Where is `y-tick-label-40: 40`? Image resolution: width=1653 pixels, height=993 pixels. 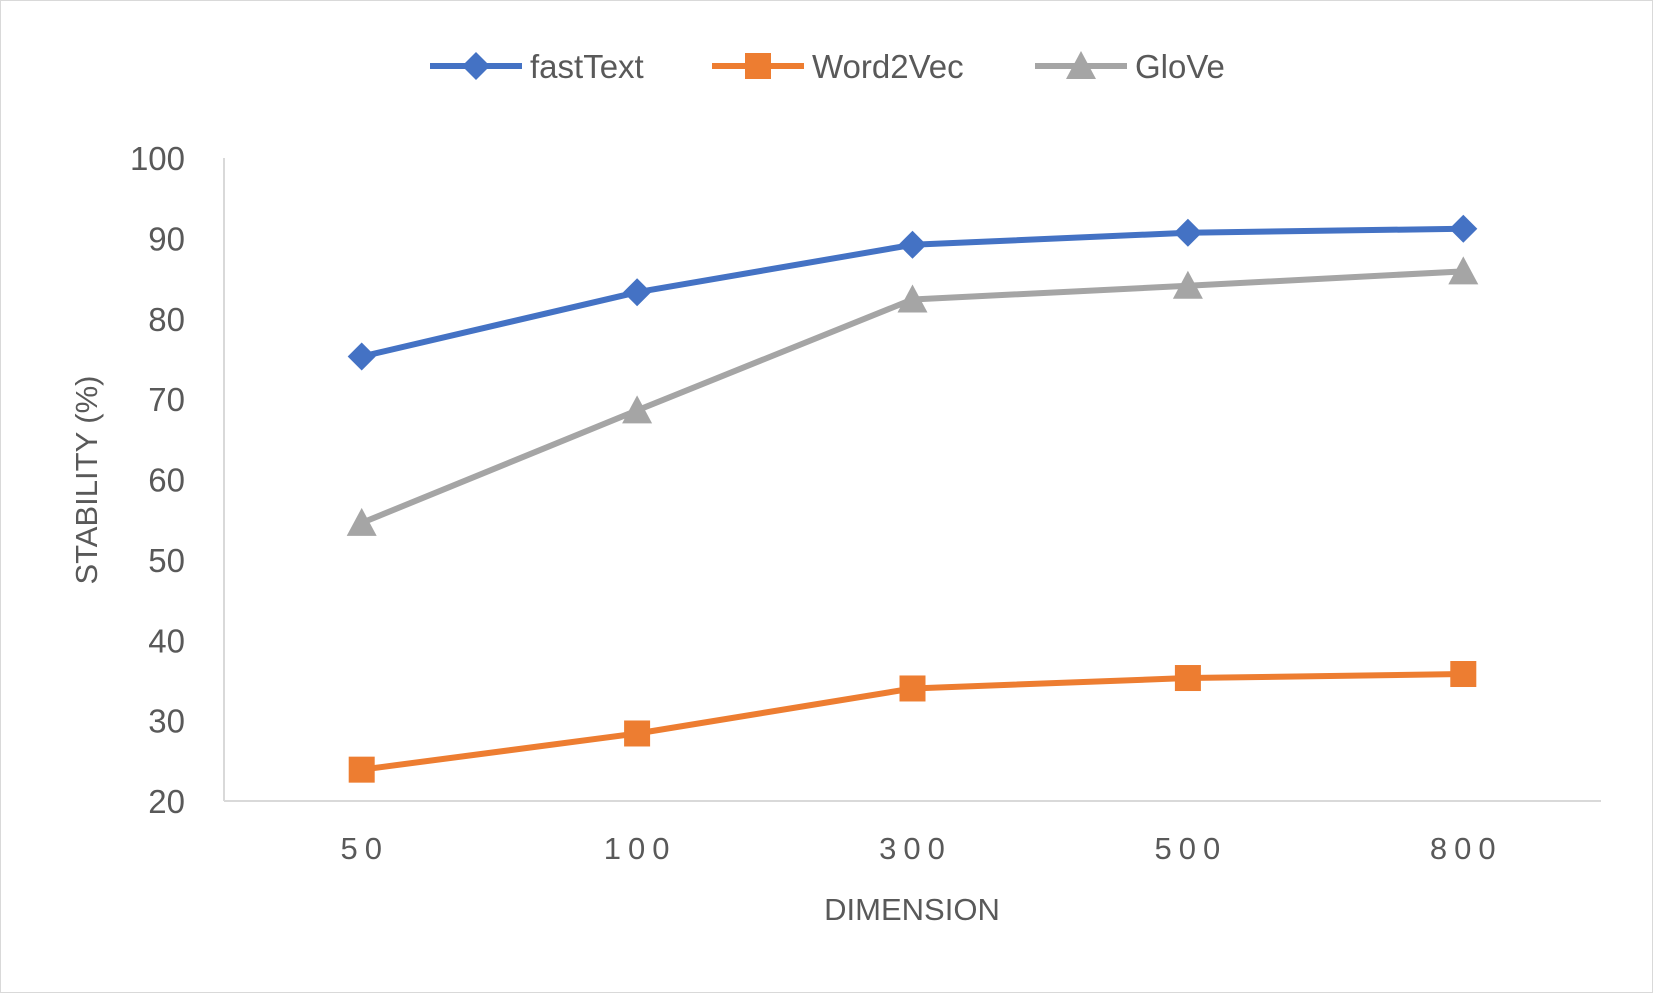
y-tick-label-40: 40 is located at coordinates (166, 640).